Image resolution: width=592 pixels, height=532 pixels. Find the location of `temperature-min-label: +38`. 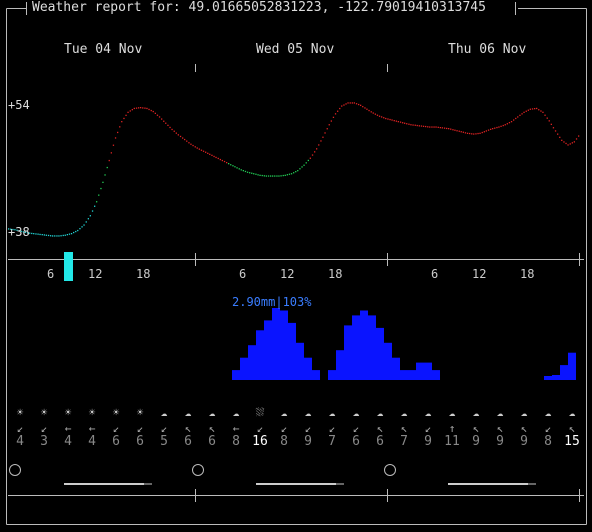

temperature-min-label: +38 is located at coordinates (19, 232).